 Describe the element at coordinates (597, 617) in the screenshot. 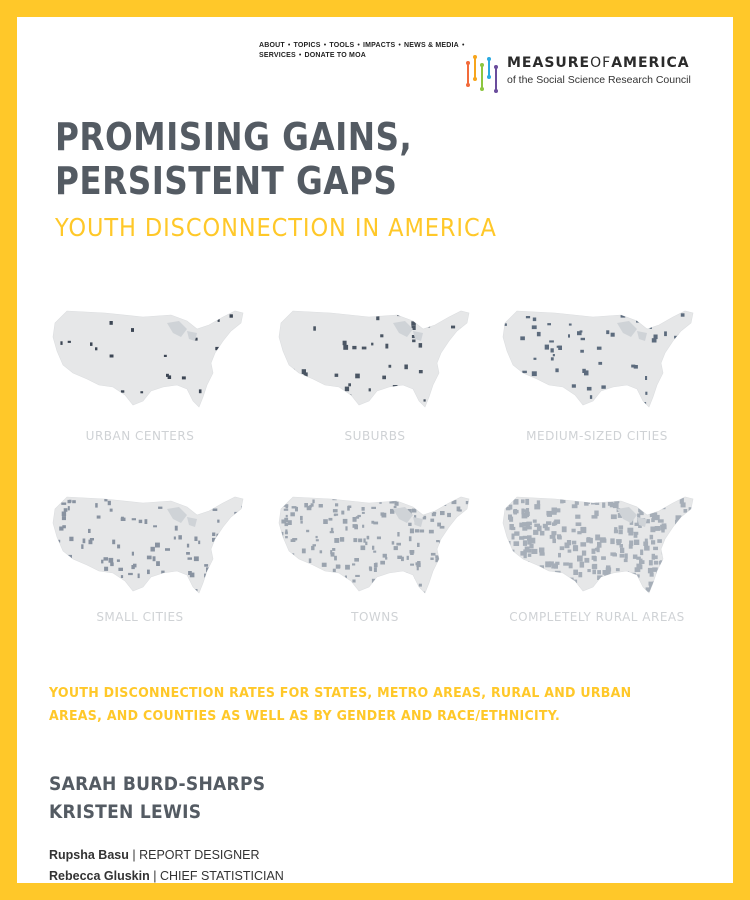

I see `map-label-rural: COMPLETELY RURAL AREAS` at that location.